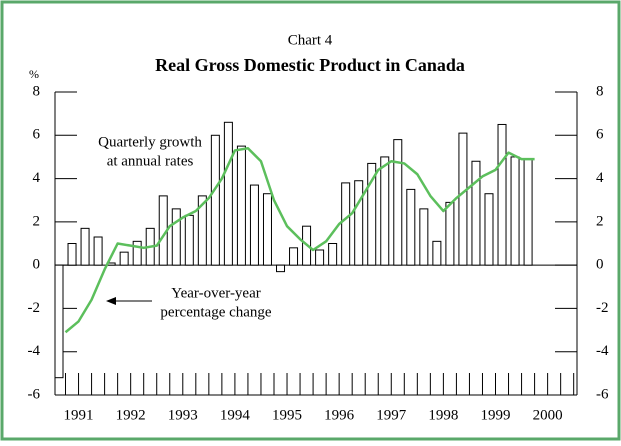 The height and width of the screenshot is (446, 621). What do you see at coordinates (600, 221) in the screenshot?
I see `y-tick-label-right: 2` at bounding box center [600, 221].